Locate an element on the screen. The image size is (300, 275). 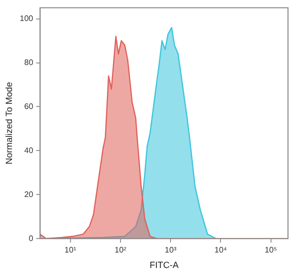
y-tick-label: 40 is located at coordinates (29, 150).